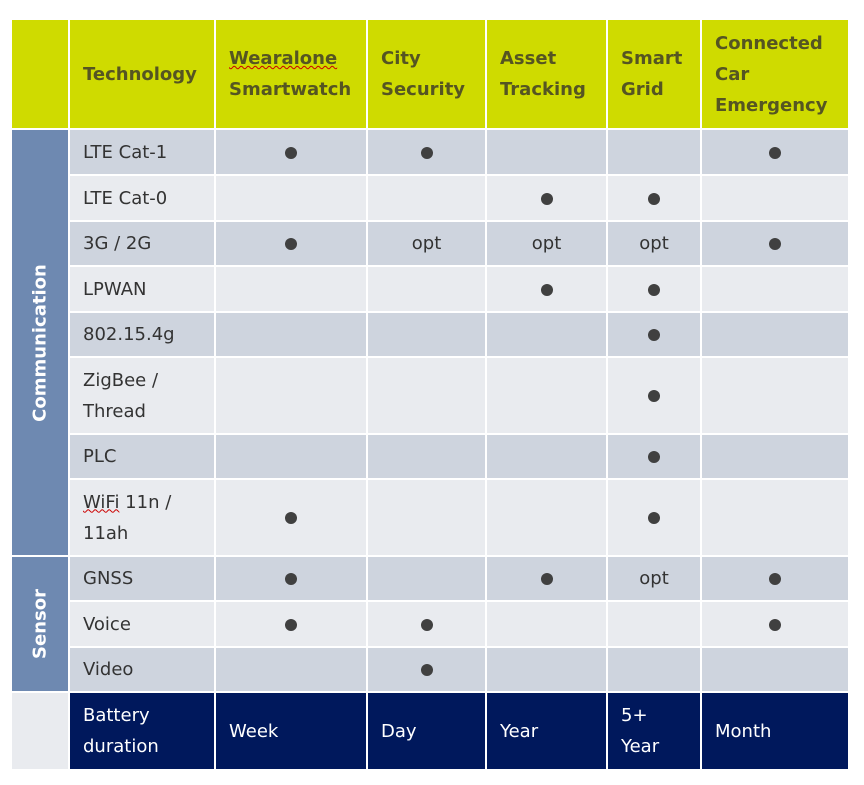 Image resolution: width=864 pixels, height=785 pixels. Describe the element at coordinates (142, 517) in the screenshot. I see `row-label: WiFi 11n / 11ah` at that location.